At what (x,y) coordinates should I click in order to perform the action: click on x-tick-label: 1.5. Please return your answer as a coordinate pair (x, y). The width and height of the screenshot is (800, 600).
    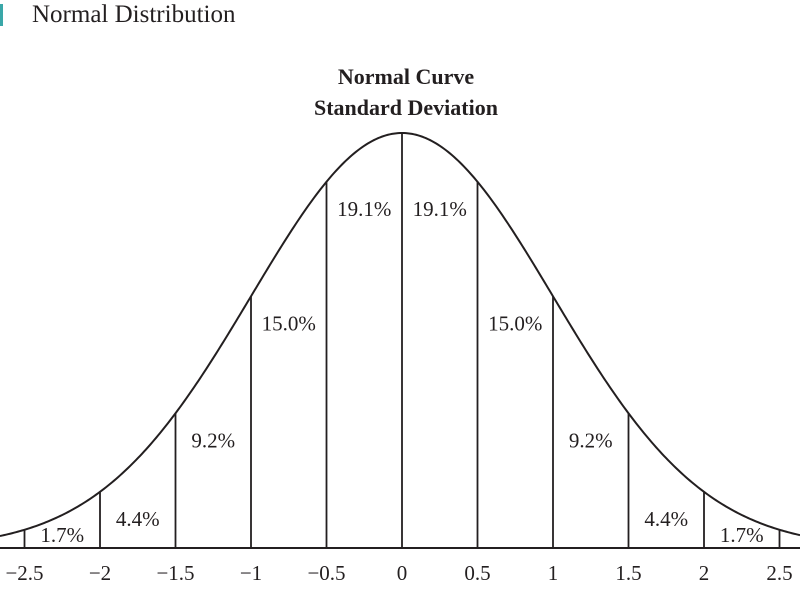
    Looking at the image, I should click on (628, 573).